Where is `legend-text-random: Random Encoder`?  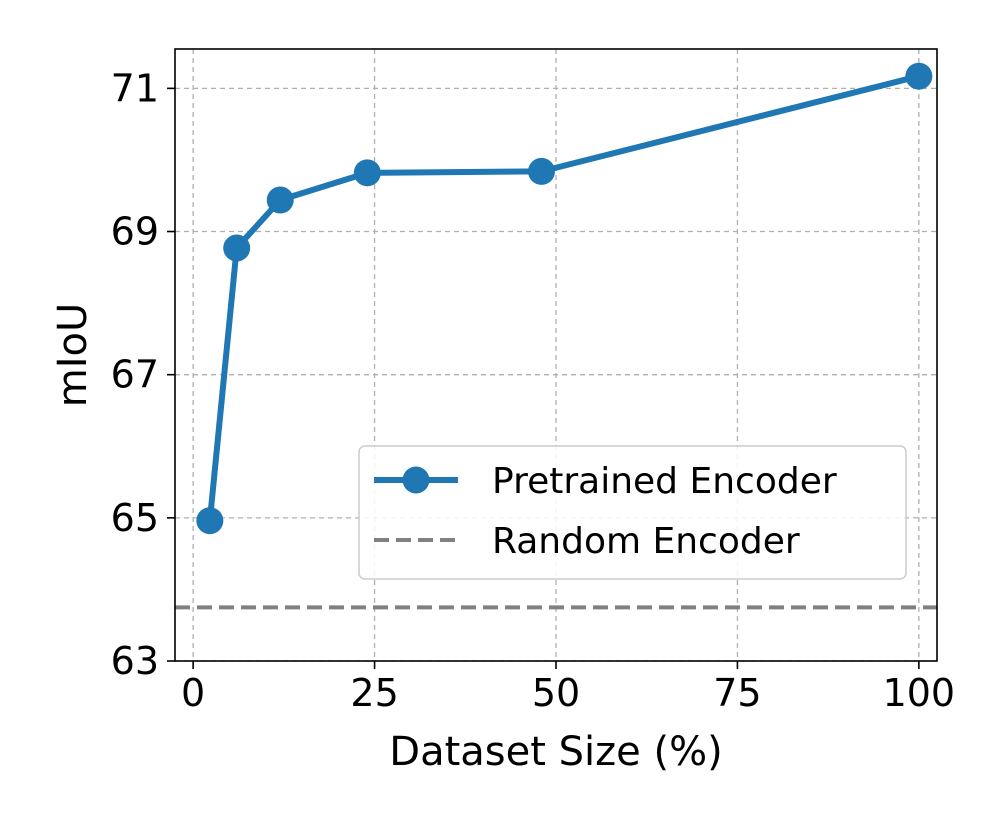
legend-text-random: Random Encoder is located at coordinates (646, 541).